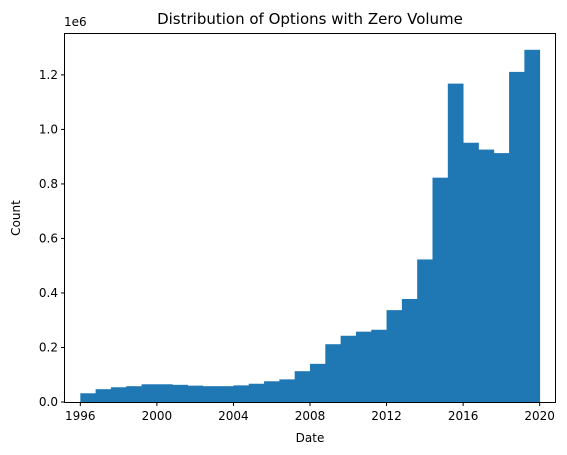 This screenshot has height=455, width=567. I want to click on chart-title: Distribution of Options with Zero Volume, so click(310, 19).